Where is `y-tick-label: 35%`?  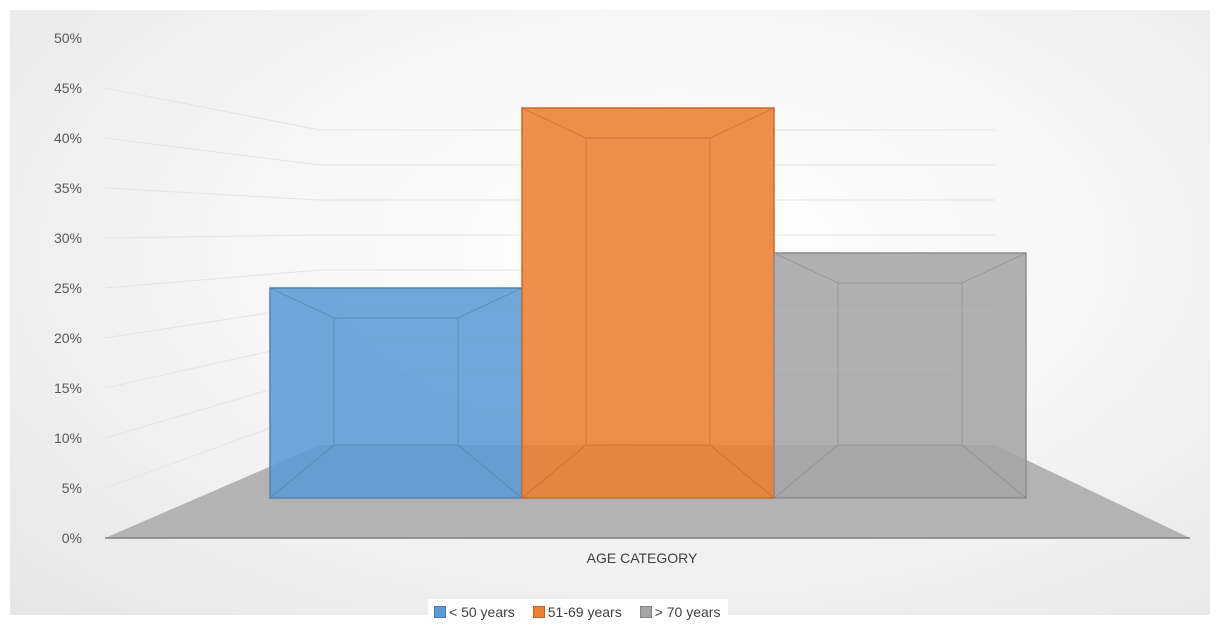 y-tick-label: 35% is located at coordinates (68, 188).